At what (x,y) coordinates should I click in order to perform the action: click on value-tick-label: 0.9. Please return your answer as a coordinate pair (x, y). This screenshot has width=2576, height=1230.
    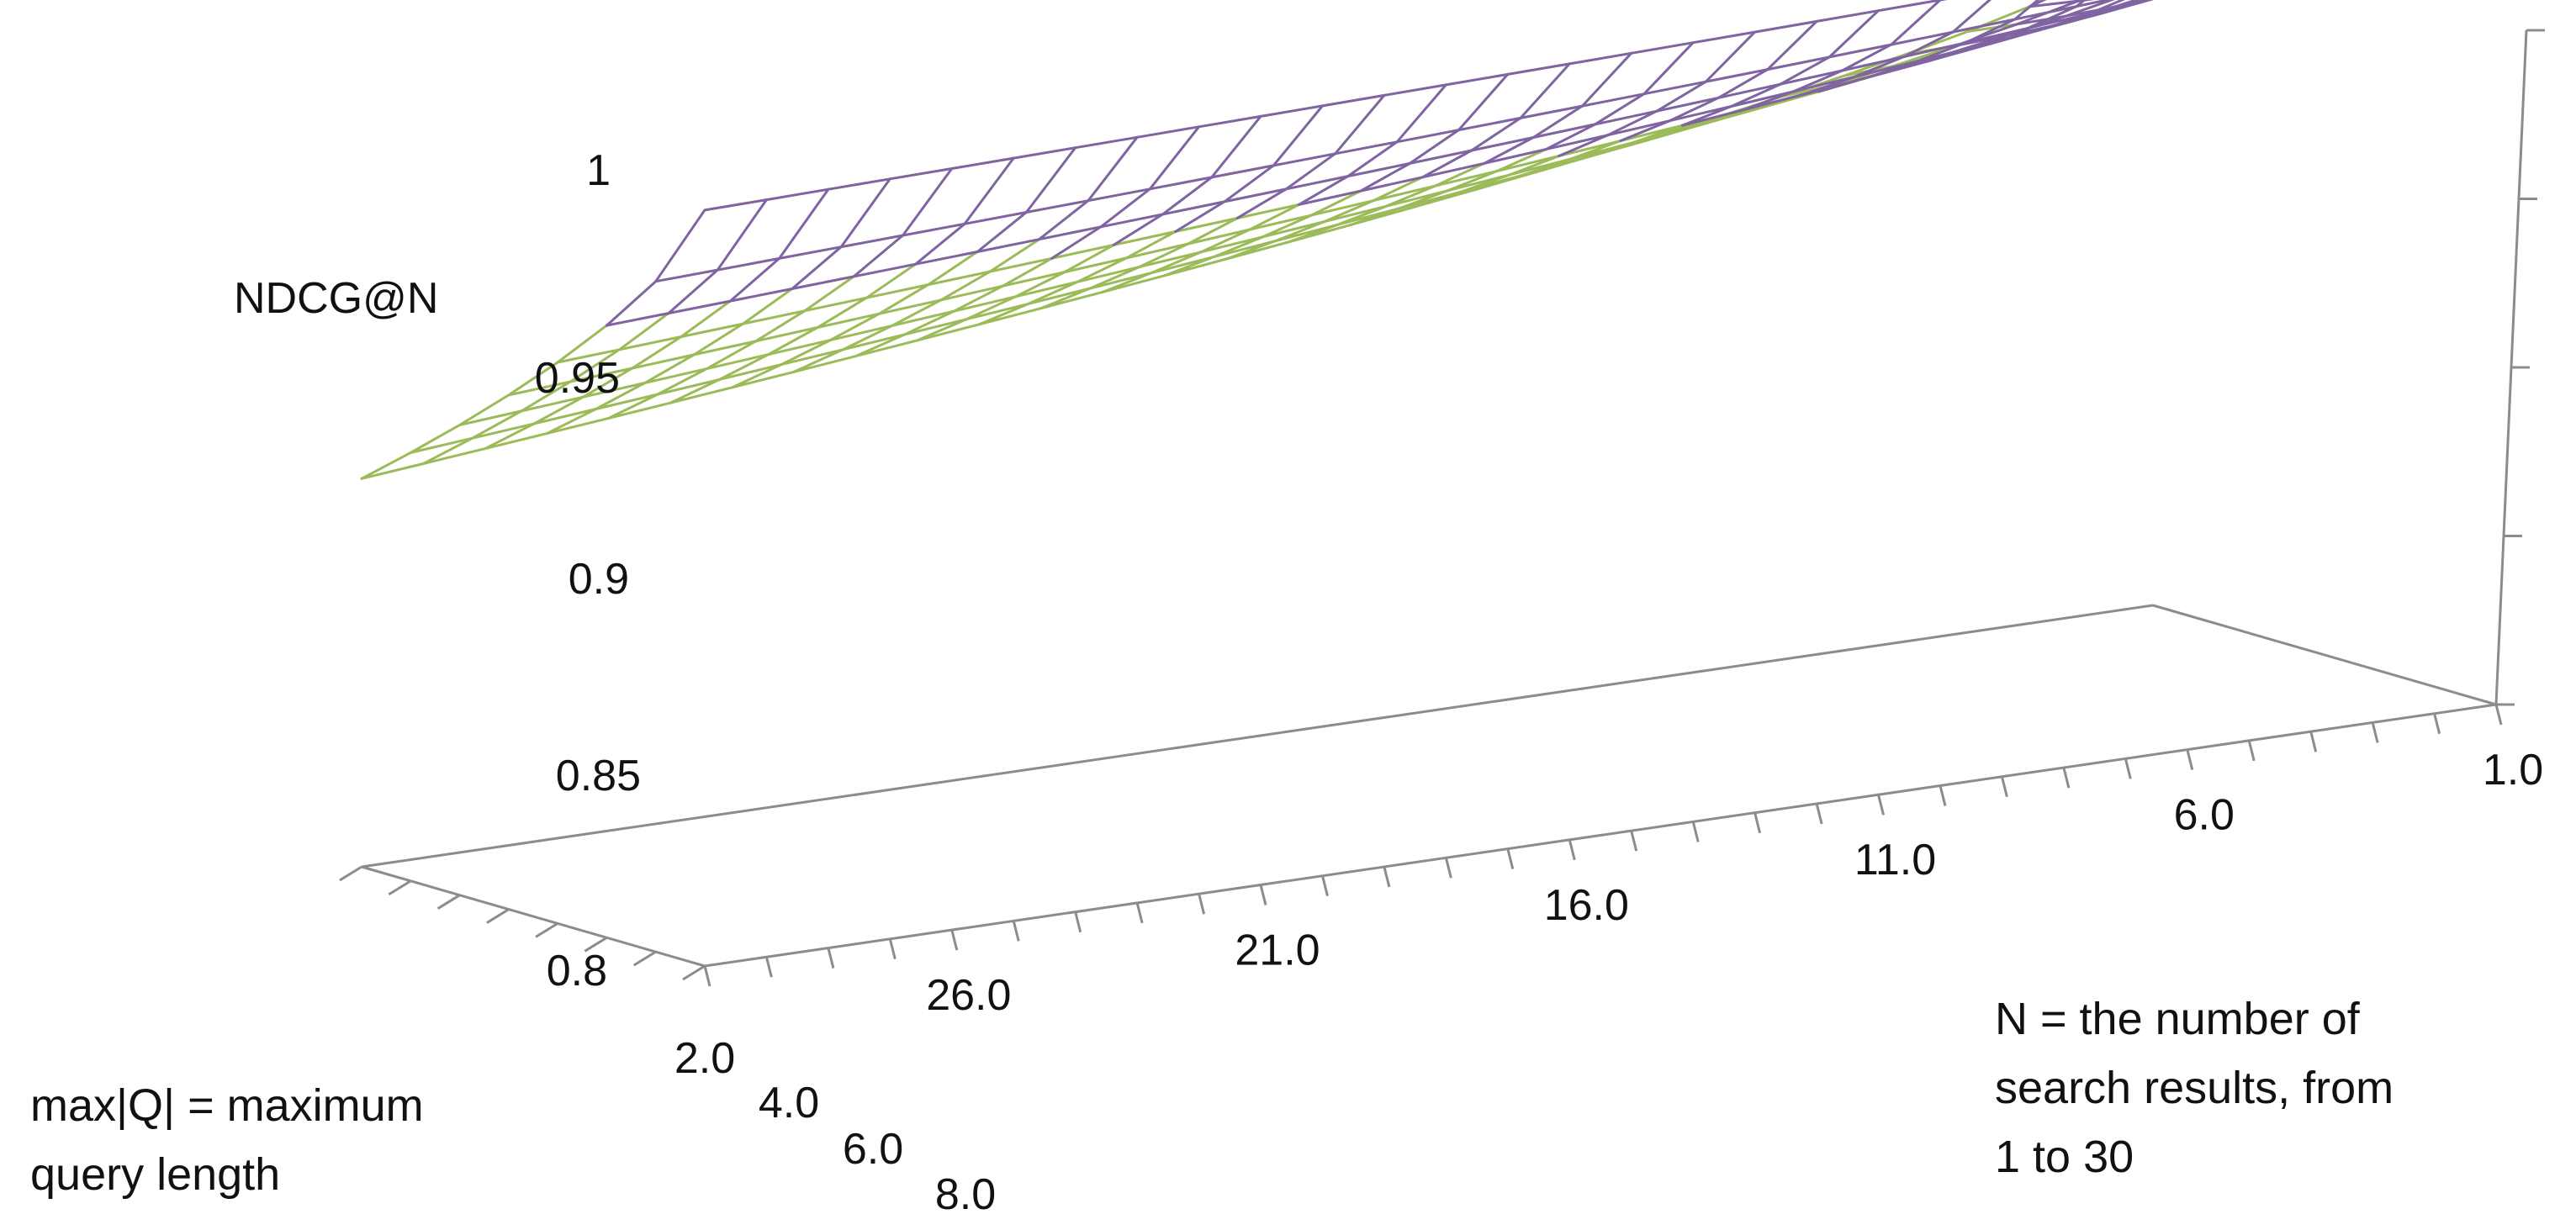
    Looking at the image, I should click on (599, 579).